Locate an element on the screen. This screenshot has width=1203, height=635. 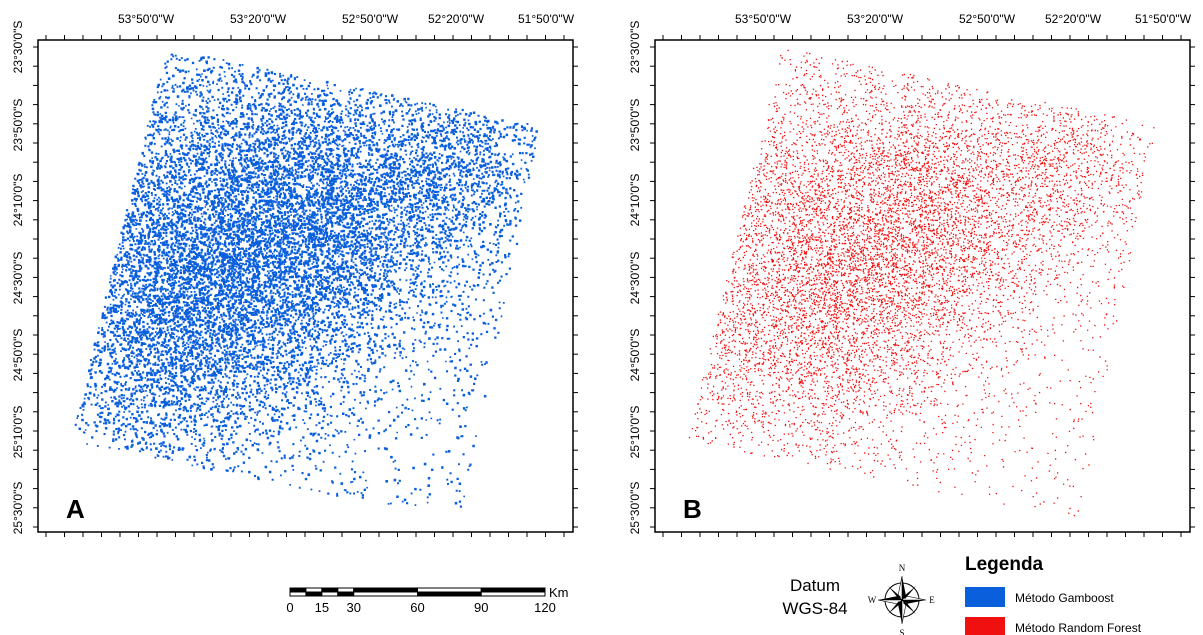
datum-value: WGS-84 is located at coordinates (814, 608).